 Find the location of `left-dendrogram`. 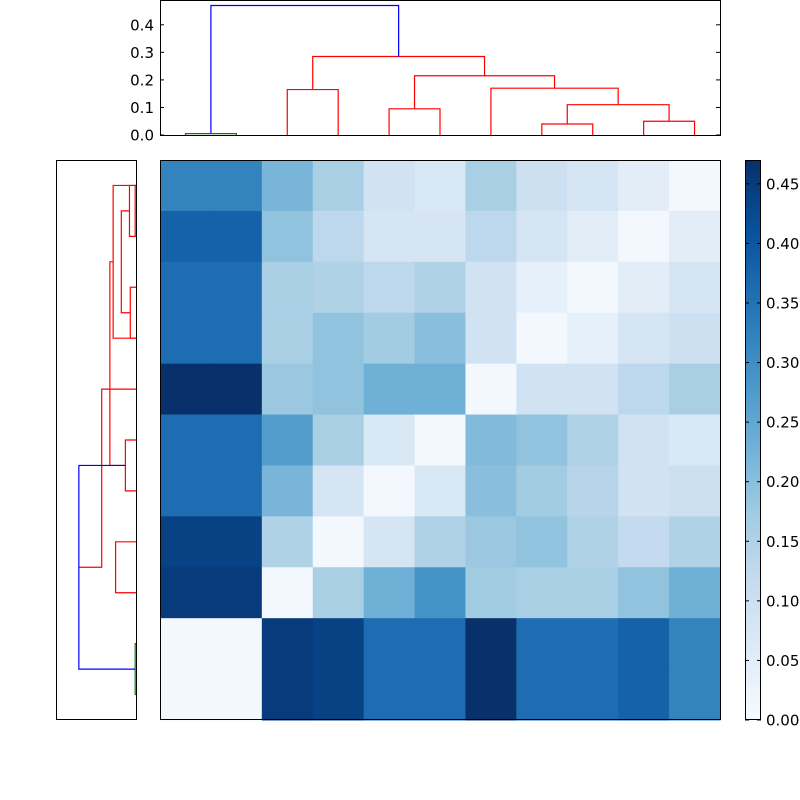

left-dendrogram is located at coordinates (107, 440).